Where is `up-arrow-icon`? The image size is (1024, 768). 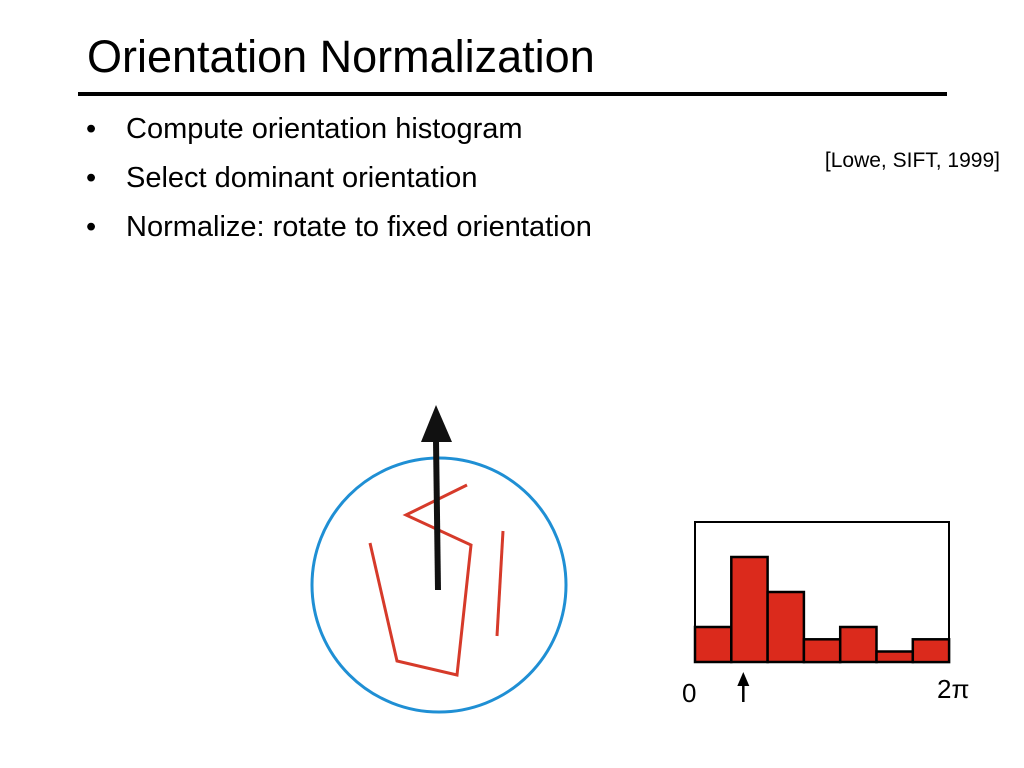 up-arrow-icon is located at coordinates (743, 679).